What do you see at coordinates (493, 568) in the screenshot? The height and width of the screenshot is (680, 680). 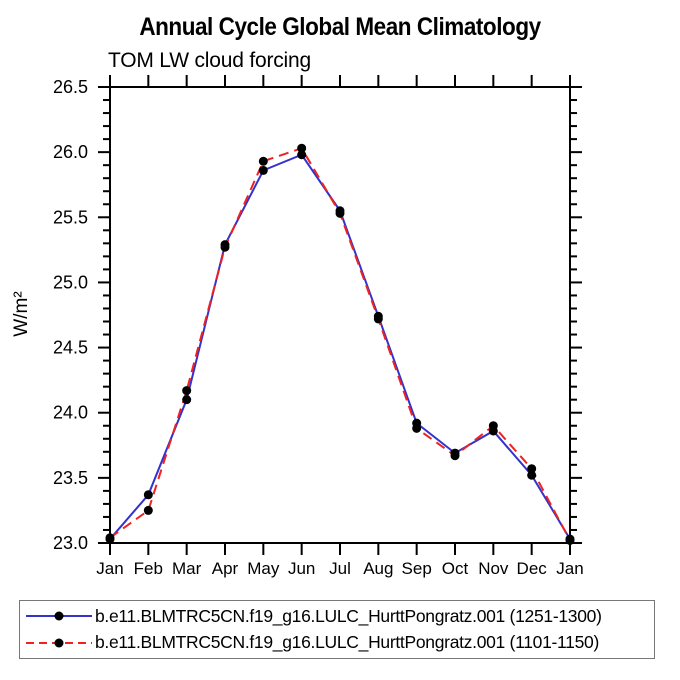 I see `x-tick-label: Nov` at bounding box center [493, 568].